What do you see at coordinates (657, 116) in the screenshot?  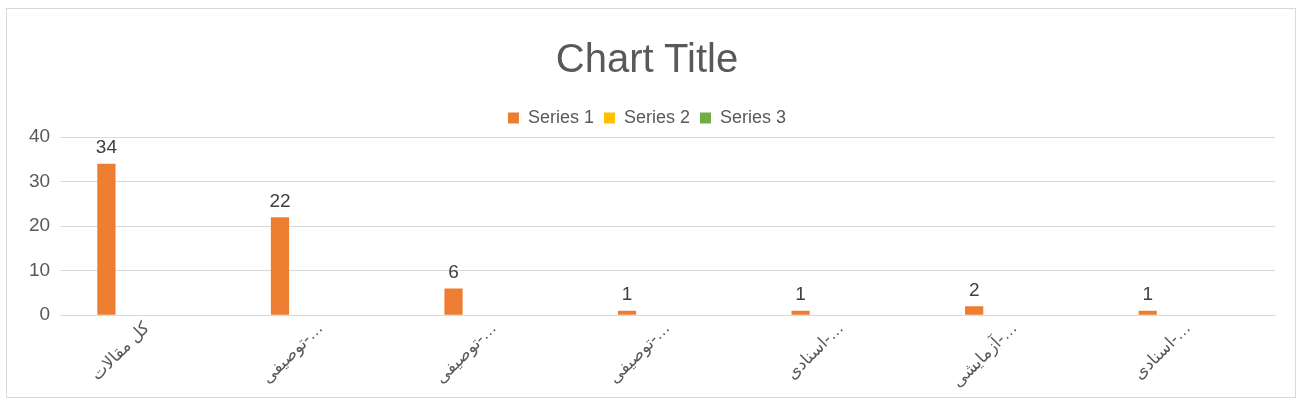 I see `legend-label: Series 2` at bounding box center [657, 116].